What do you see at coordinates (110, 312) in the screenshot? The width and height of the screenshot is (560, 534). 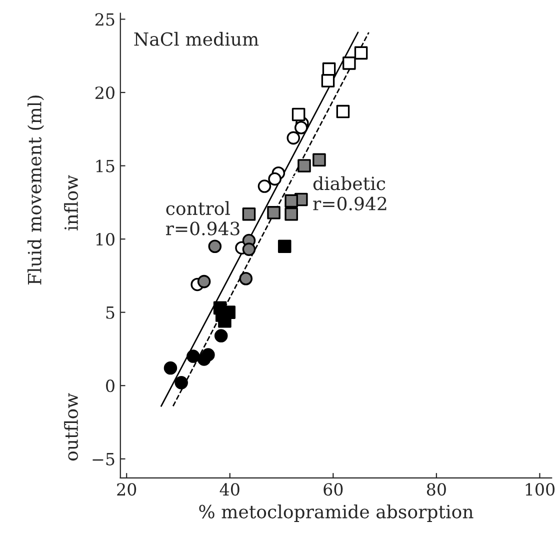 I see `y-tick-label: 5` at bounding box center [110, 312].